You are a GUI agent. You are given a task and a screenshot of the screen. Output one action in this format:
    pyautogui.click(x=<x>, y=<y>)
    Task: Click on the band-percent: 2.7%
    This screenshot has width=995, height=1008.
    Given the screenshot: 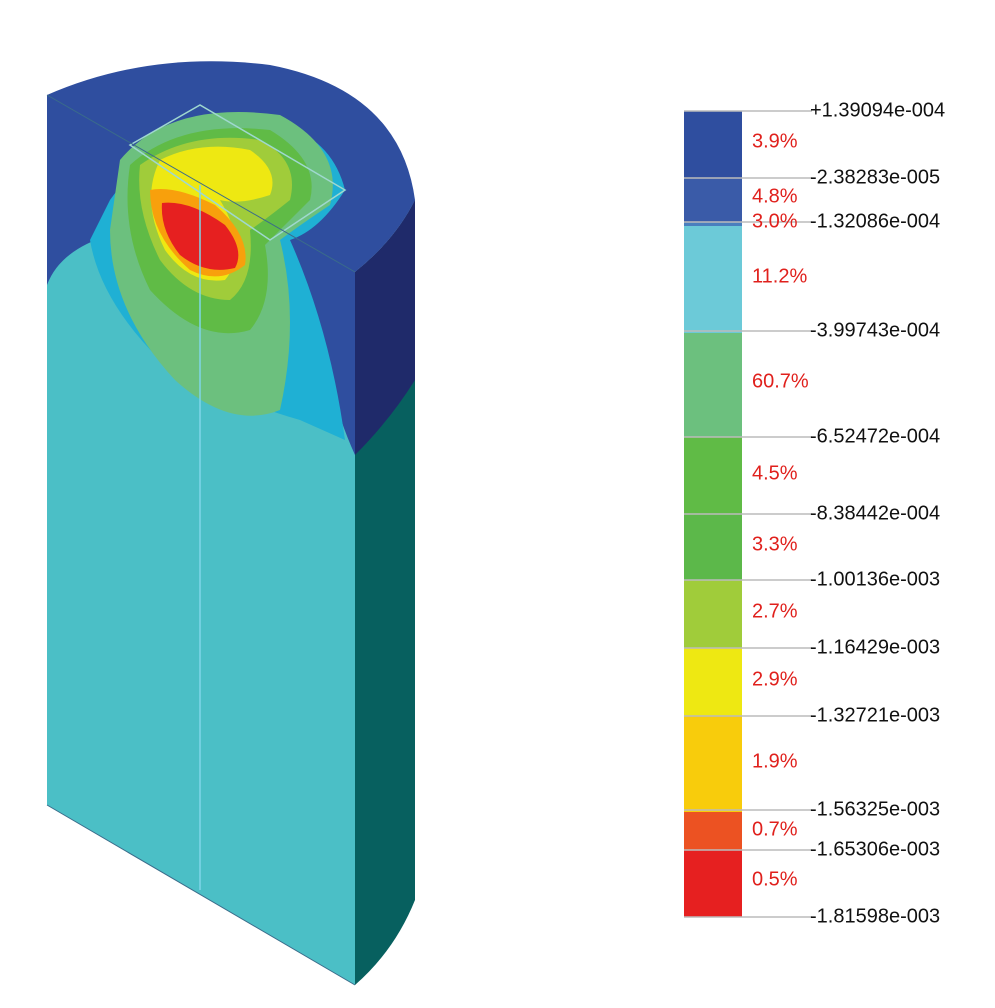 What is the action you would take?
    pyautogui.click(x=775, y=611)
    